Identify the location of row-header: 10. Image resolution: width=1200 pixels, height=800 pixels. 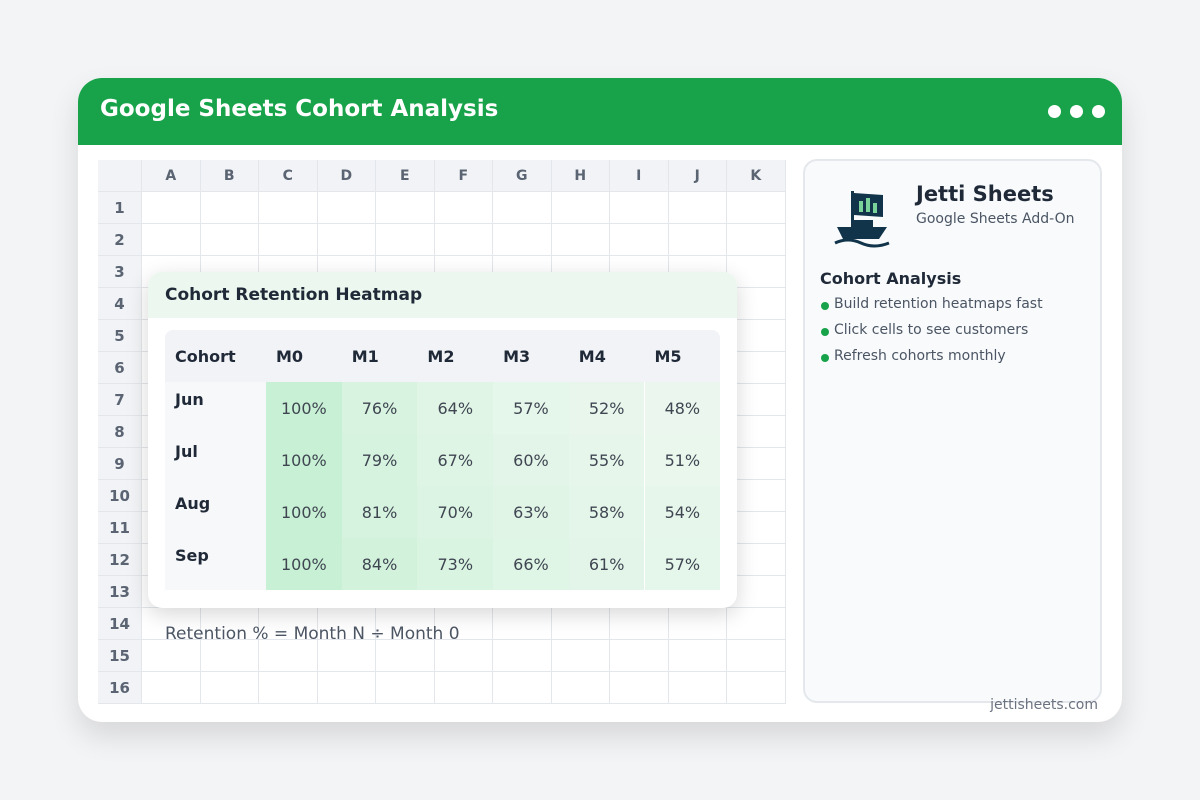
(120, 496).